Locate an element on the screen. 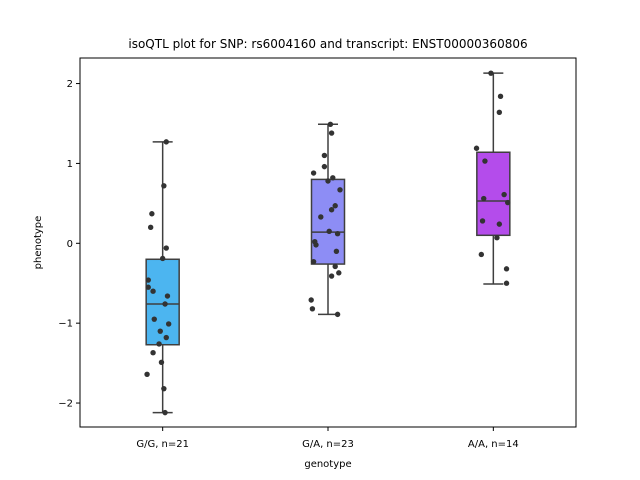 The image size is (640, 480). y-axis: −2 −1 0 1 2 is located at coordinates (69, 244).